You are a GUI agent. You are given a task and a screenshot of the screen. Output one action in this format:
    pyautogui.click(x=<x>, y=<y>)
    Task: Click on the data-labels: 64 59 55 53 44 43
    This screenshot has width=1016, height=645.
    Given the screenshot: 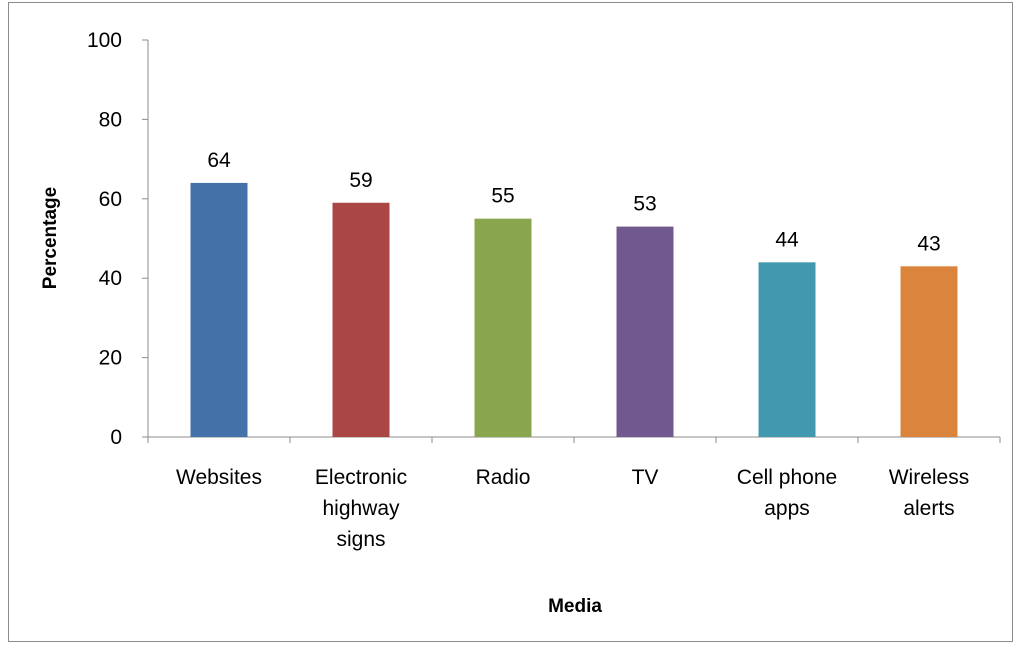 What is the action you would take?
    pyautogui.click(x=573, y=202)
    